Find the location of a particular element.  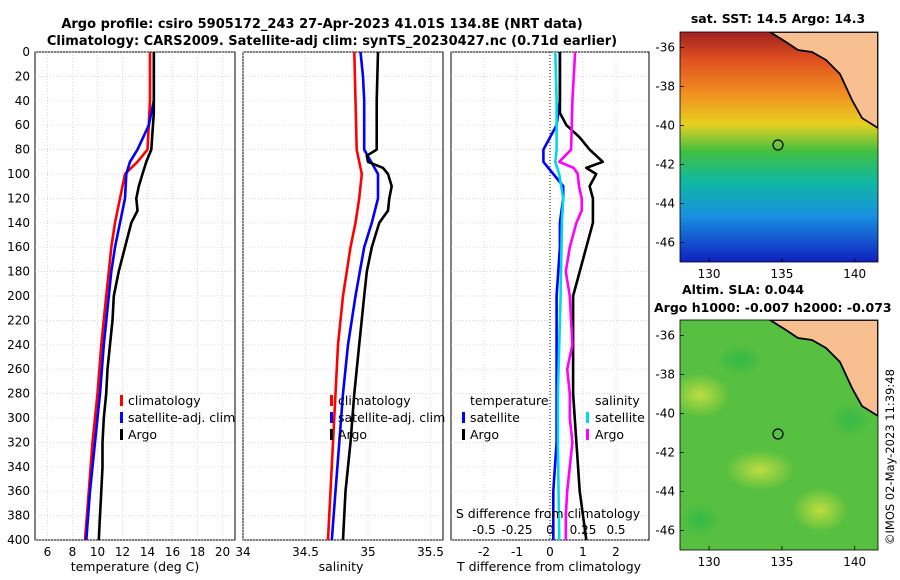

depth-tick-label: 340 is located at coordinates (18, 467).